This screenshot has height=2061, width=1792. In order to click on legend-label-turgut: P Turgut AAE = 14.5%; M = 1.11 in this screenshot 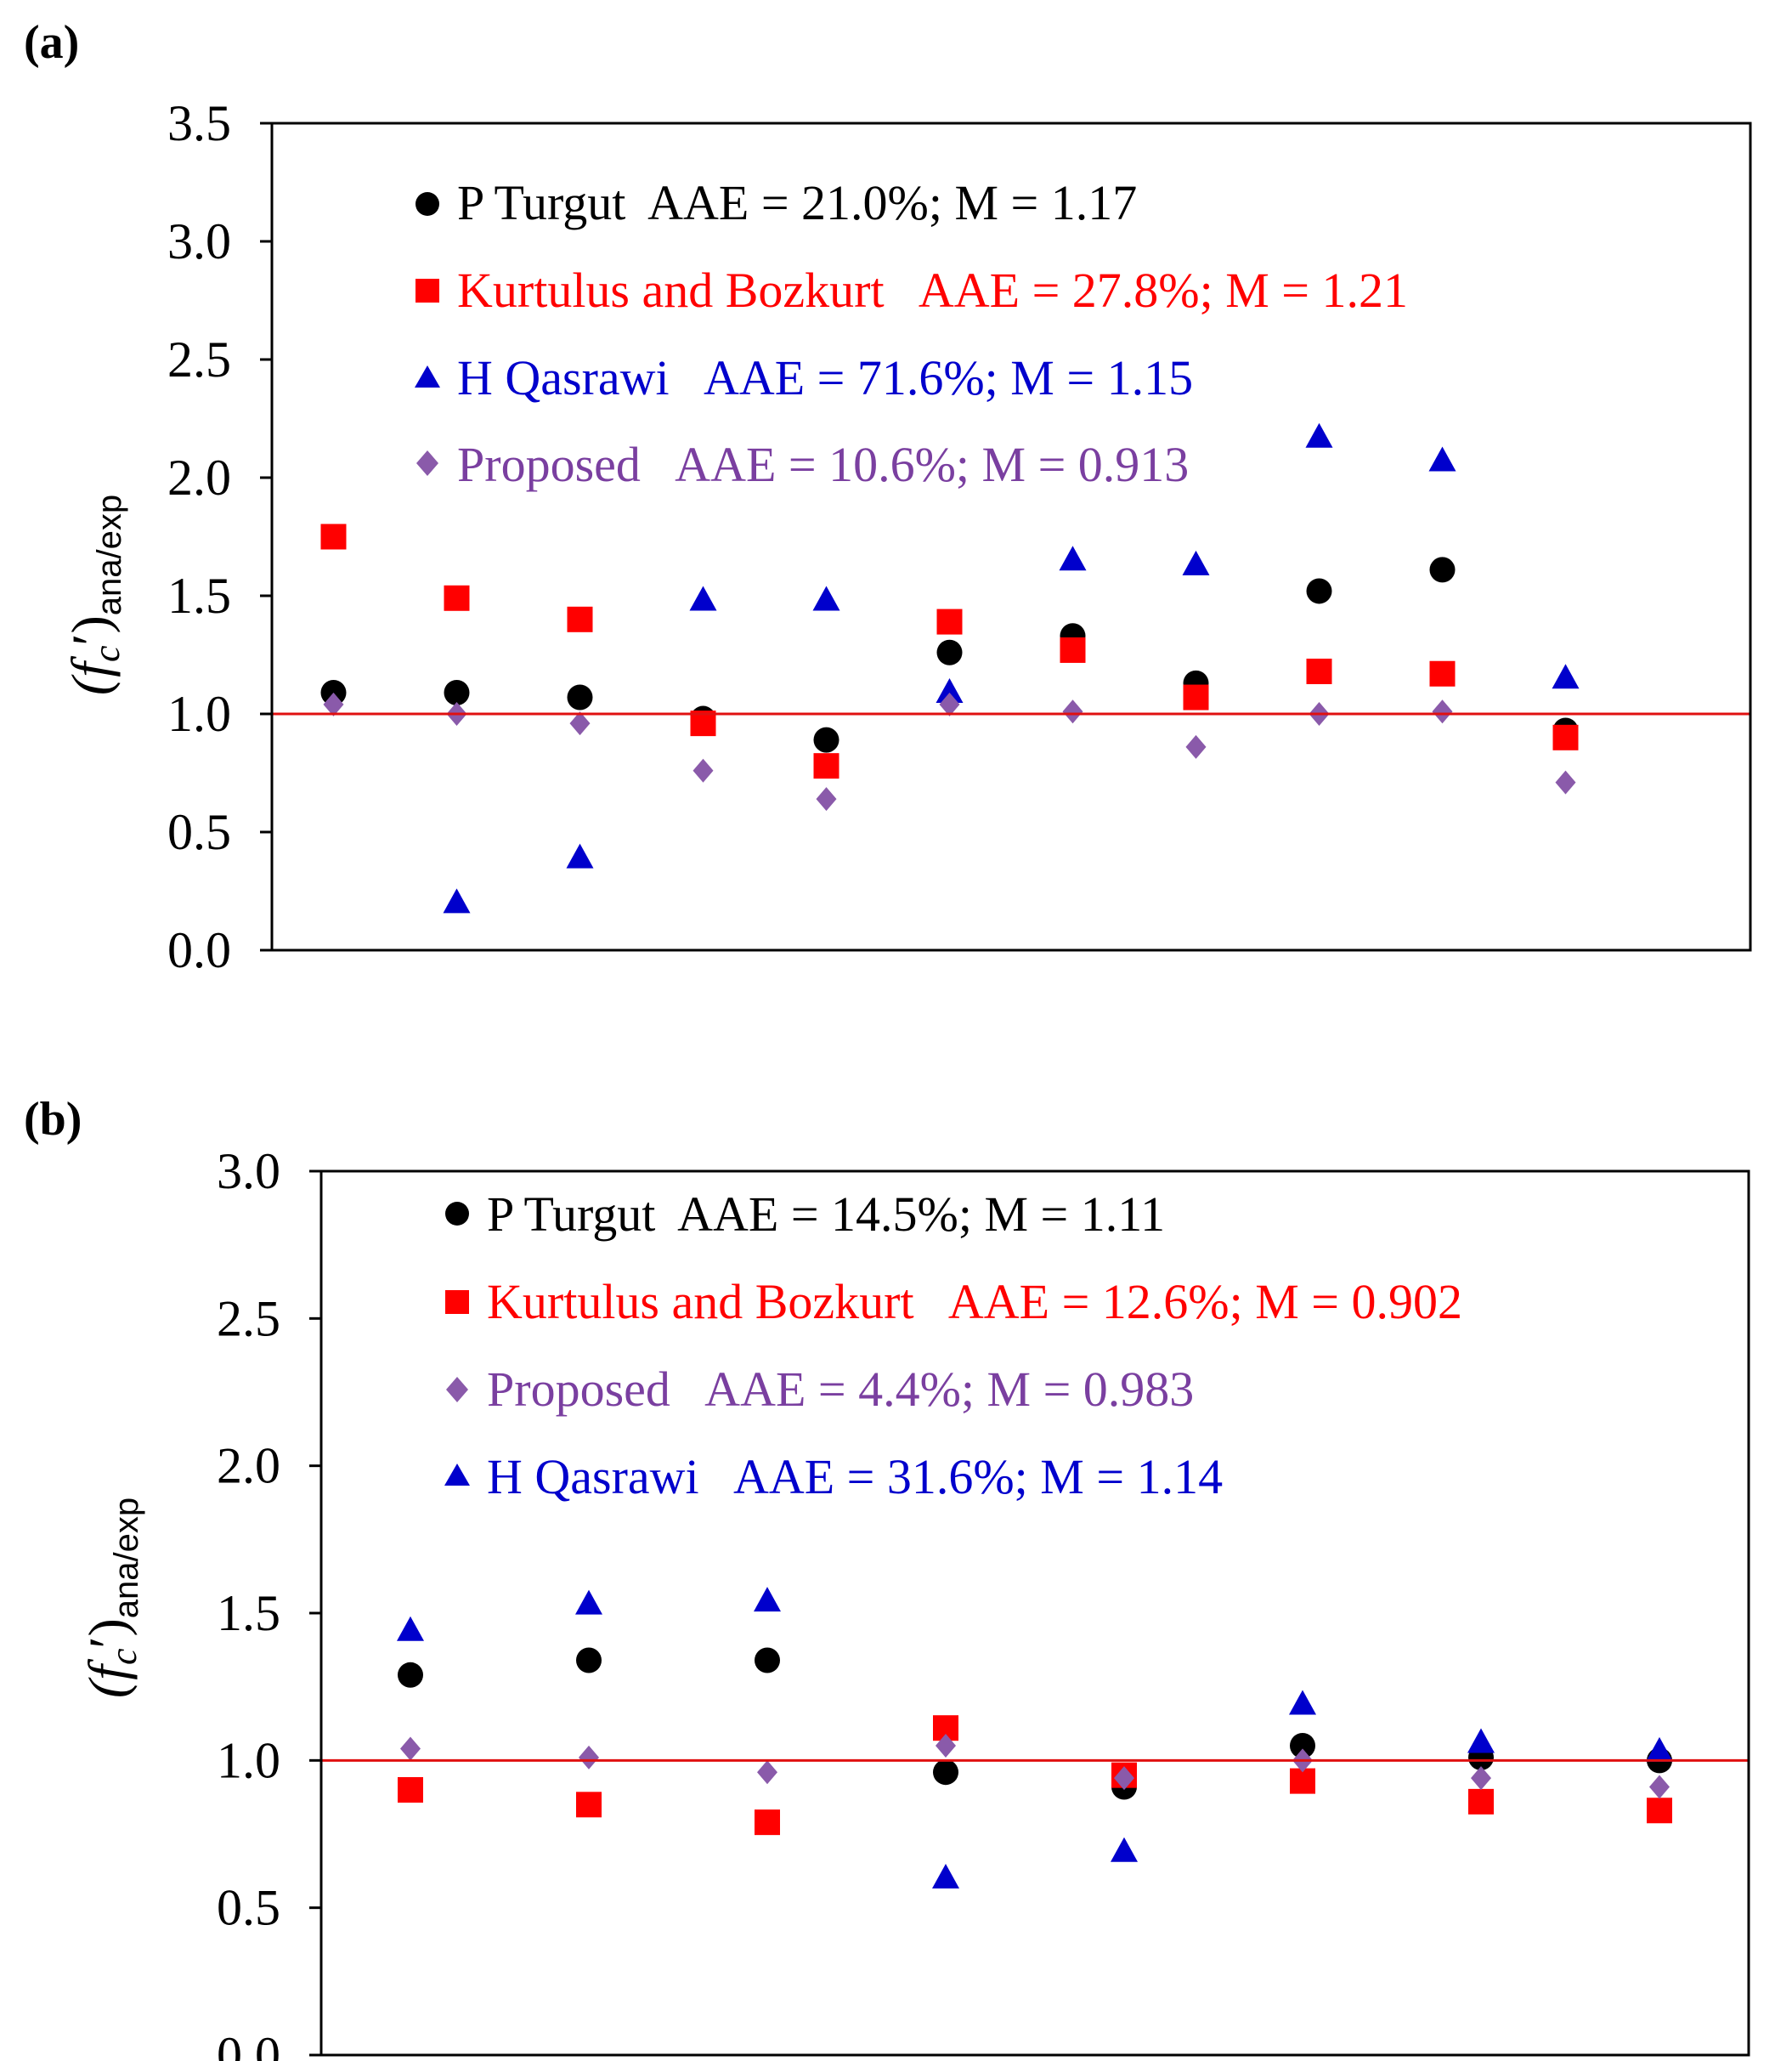, I will do `click(826, 1214)`.